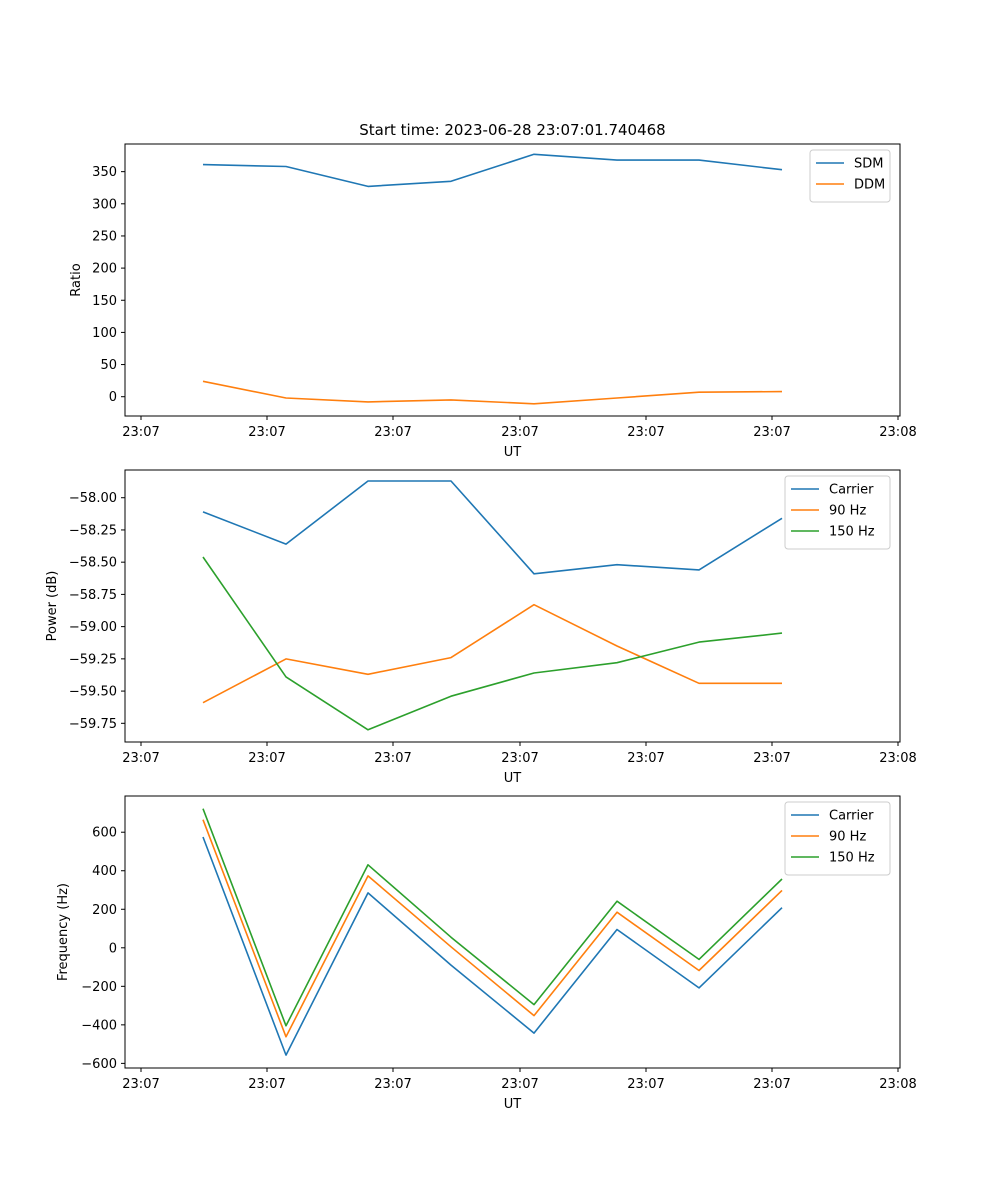 This screenshot has height=1200, width=1000. I want to click on y-tick-label: 100, so click(104, 333).